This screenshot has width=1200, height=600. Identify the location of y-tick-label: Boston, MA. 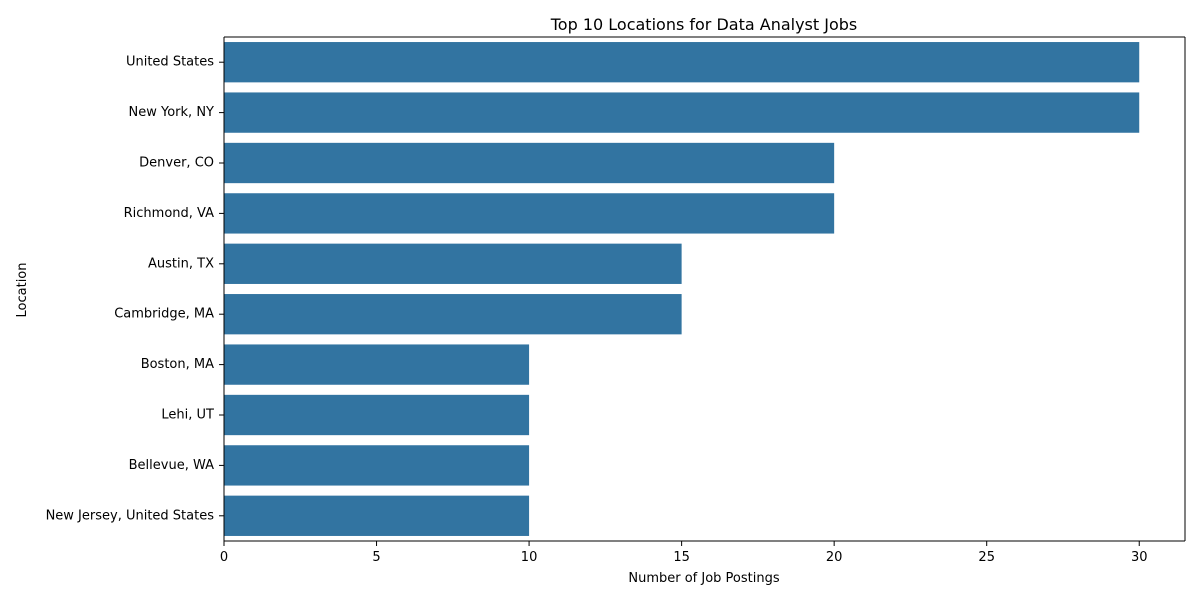
(177, 364).